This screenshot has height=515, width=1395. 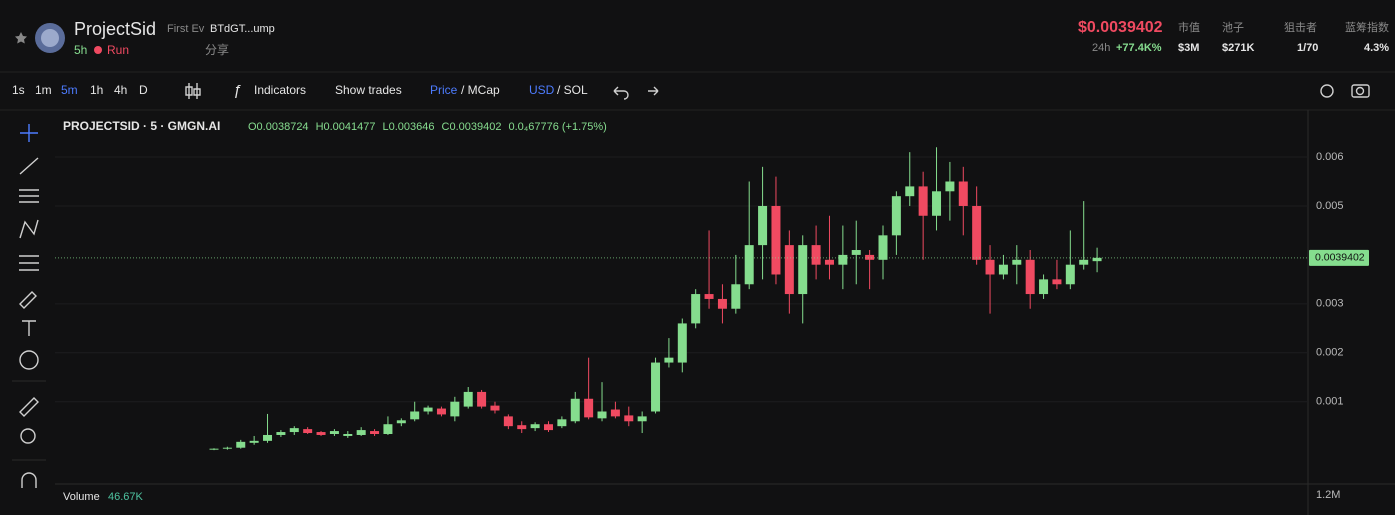 I want to click on brush-tool, so click(x=28, y=300).